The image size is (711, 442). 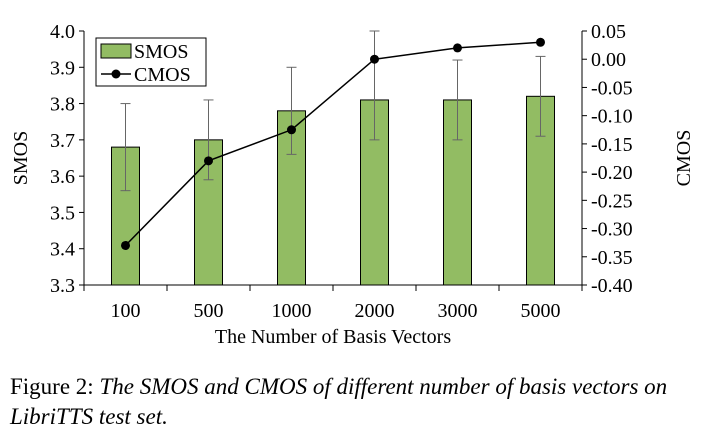 I want to click on y2-tick-label: -0.20, so click(x=612, y=173).